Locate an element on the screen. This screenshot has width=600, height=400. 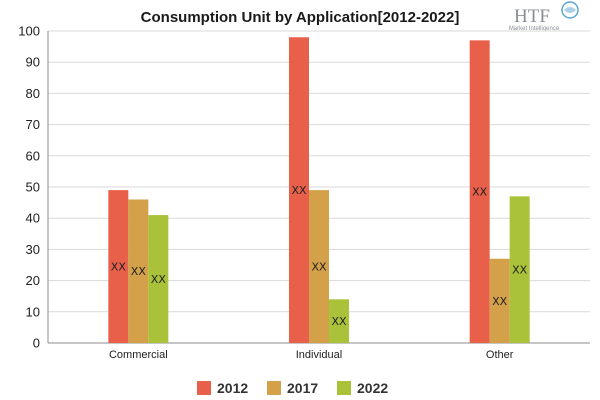
y-tick-label: 90 is located at coordinates (33, 62).